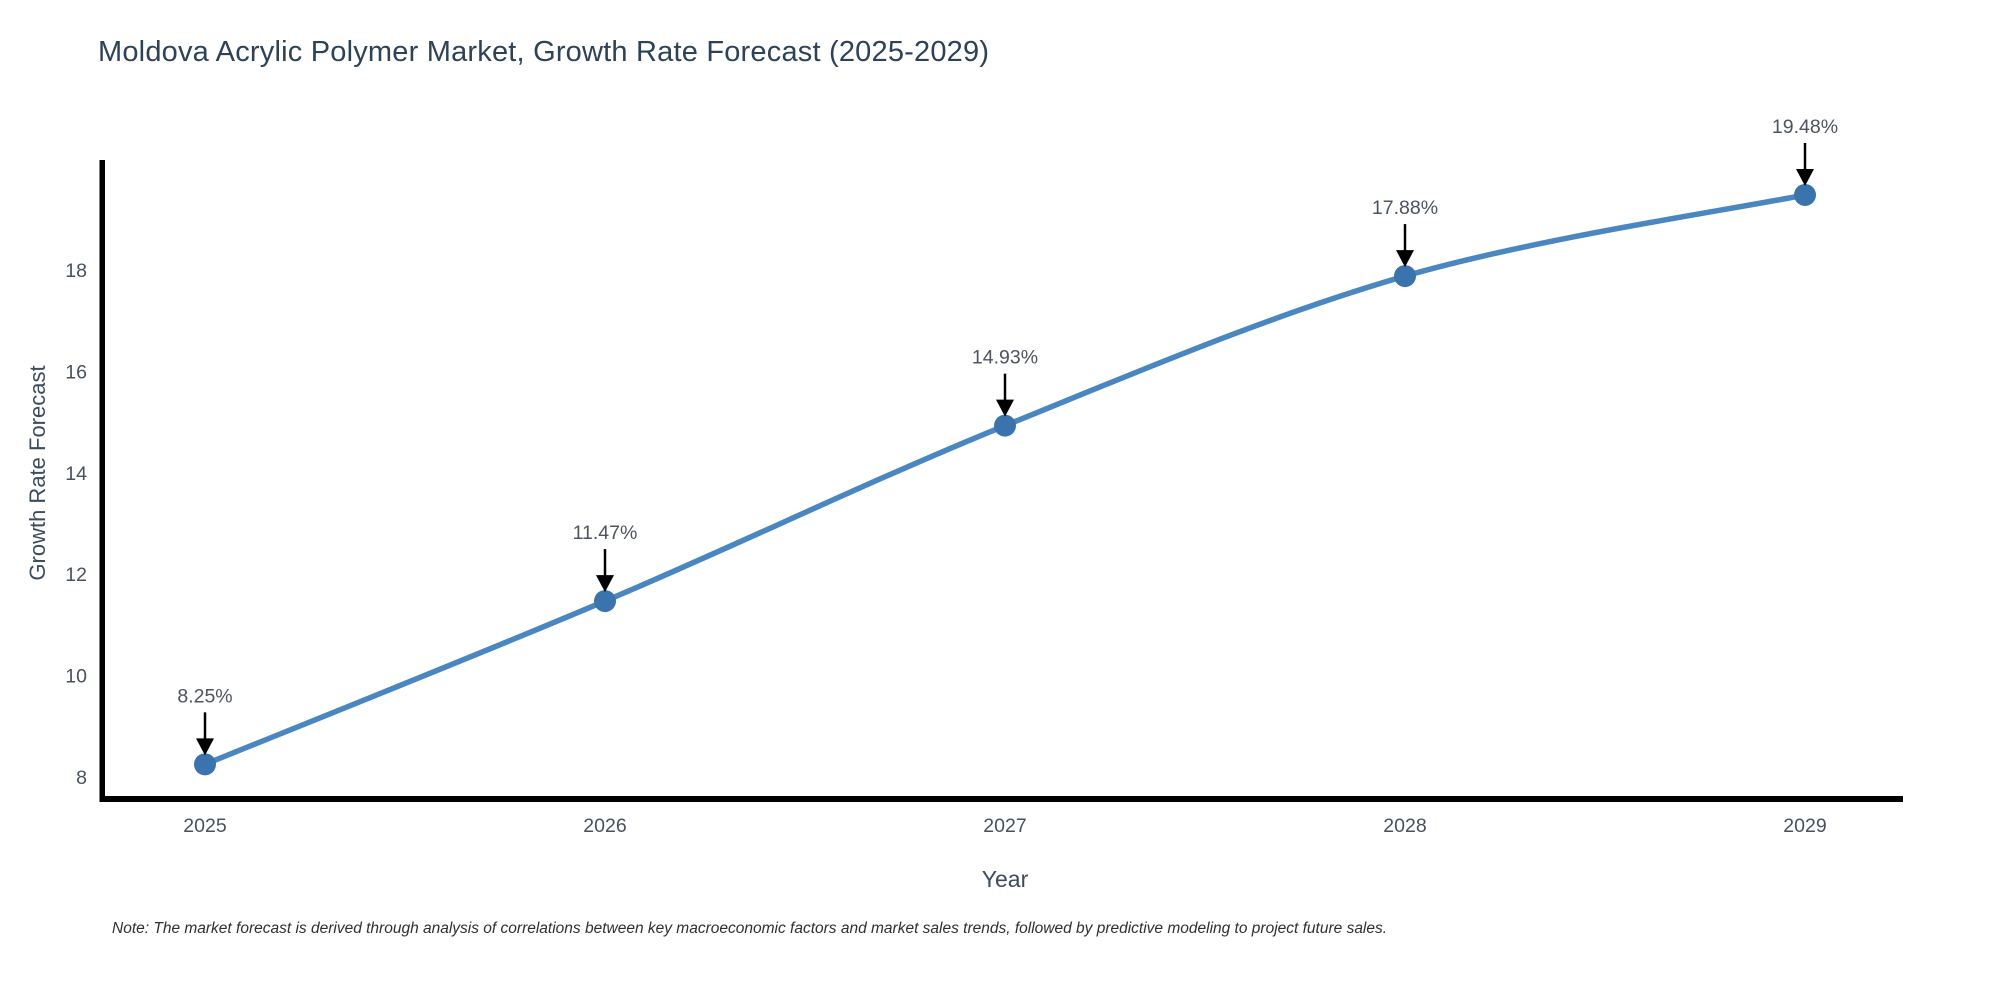 This screenshot has height=1000, width=2000. I want to click on x-tick-label: 2025, so click(205, 826).